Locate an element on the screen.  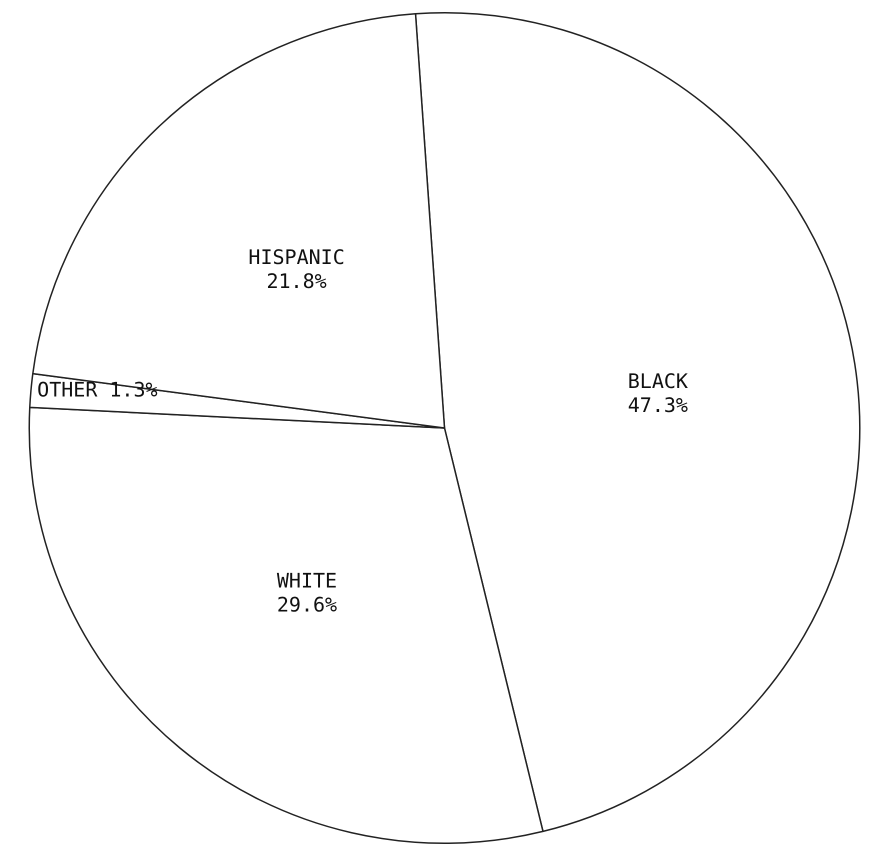
slice-label: WHITE is located at coordinates (307, 580).